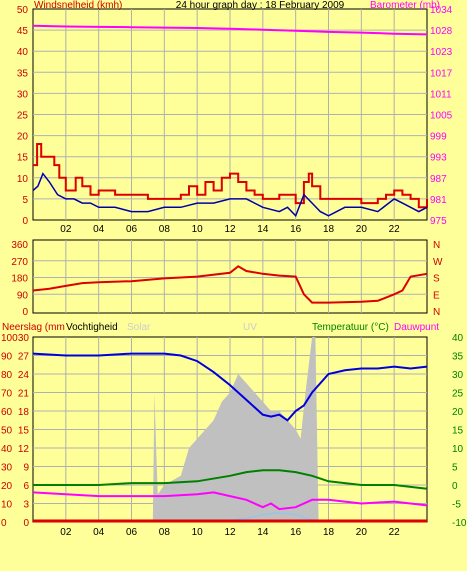  I want to click on barometer-tick-label: 1005, so click(441, 116).